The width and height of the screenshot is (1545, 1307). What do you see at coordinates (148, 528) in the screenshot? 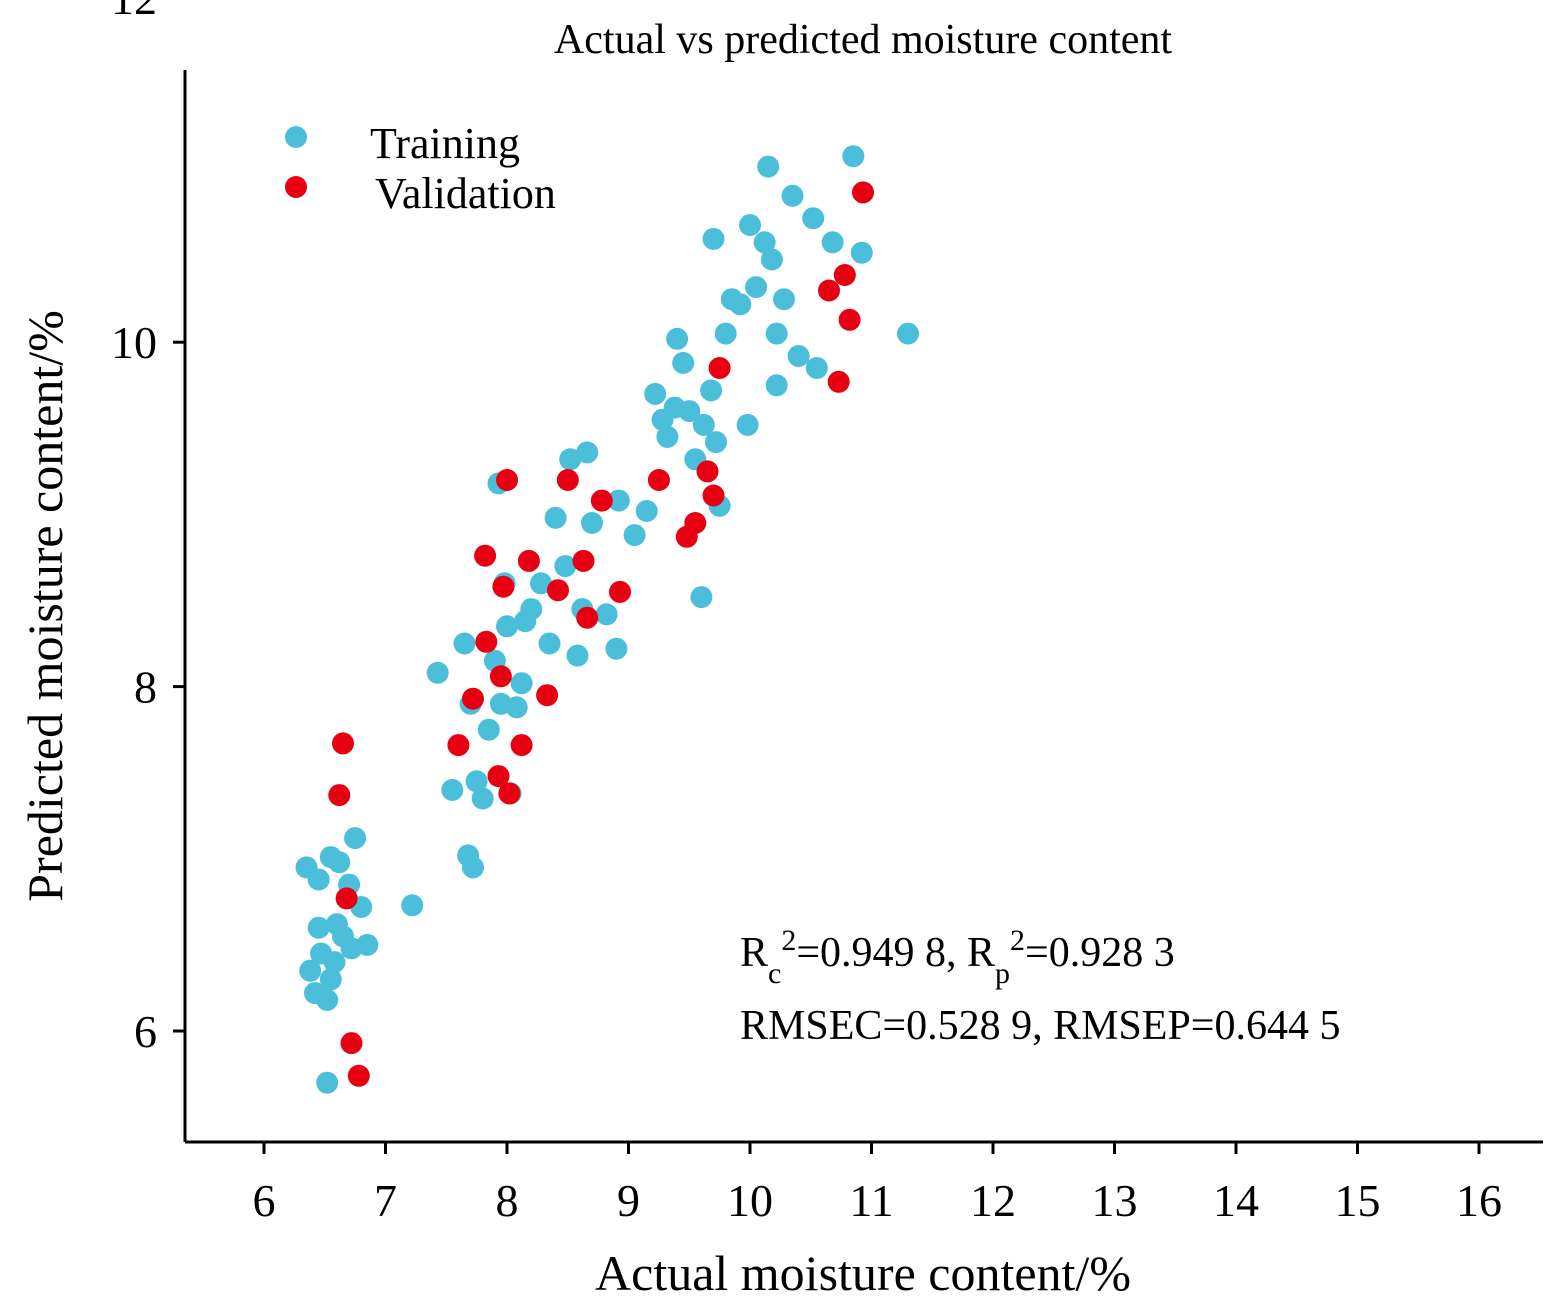
I see `y-ticks: 6810121416` at bounding box center [148, 528].